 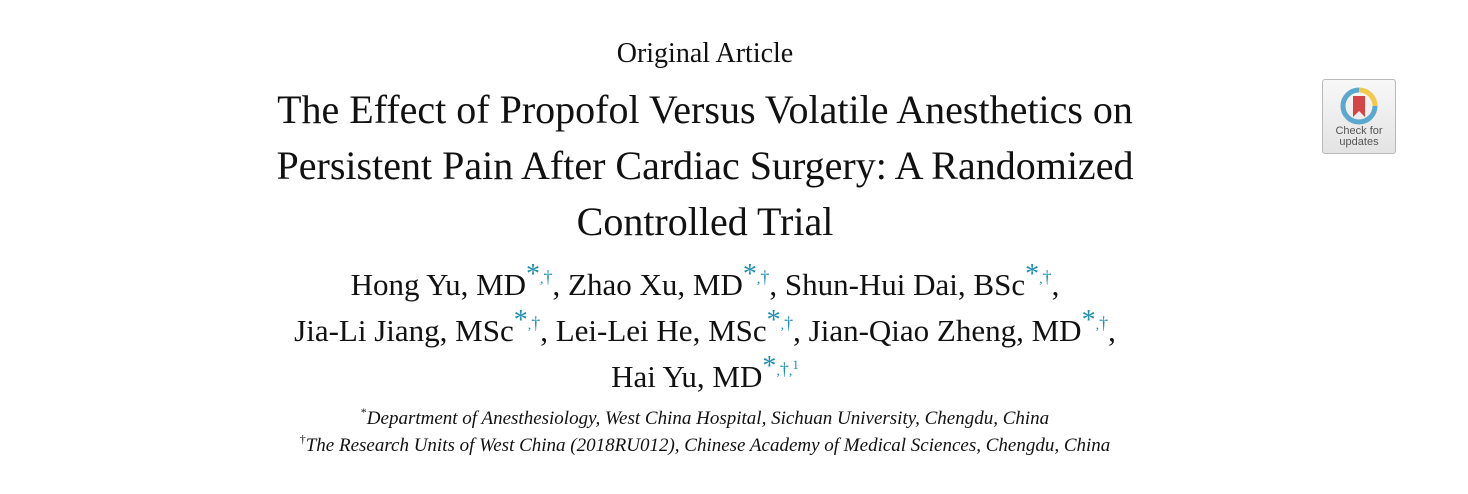 I want to click on author-name: Lei-Lei He, MSc, so click(x=661, y=330).